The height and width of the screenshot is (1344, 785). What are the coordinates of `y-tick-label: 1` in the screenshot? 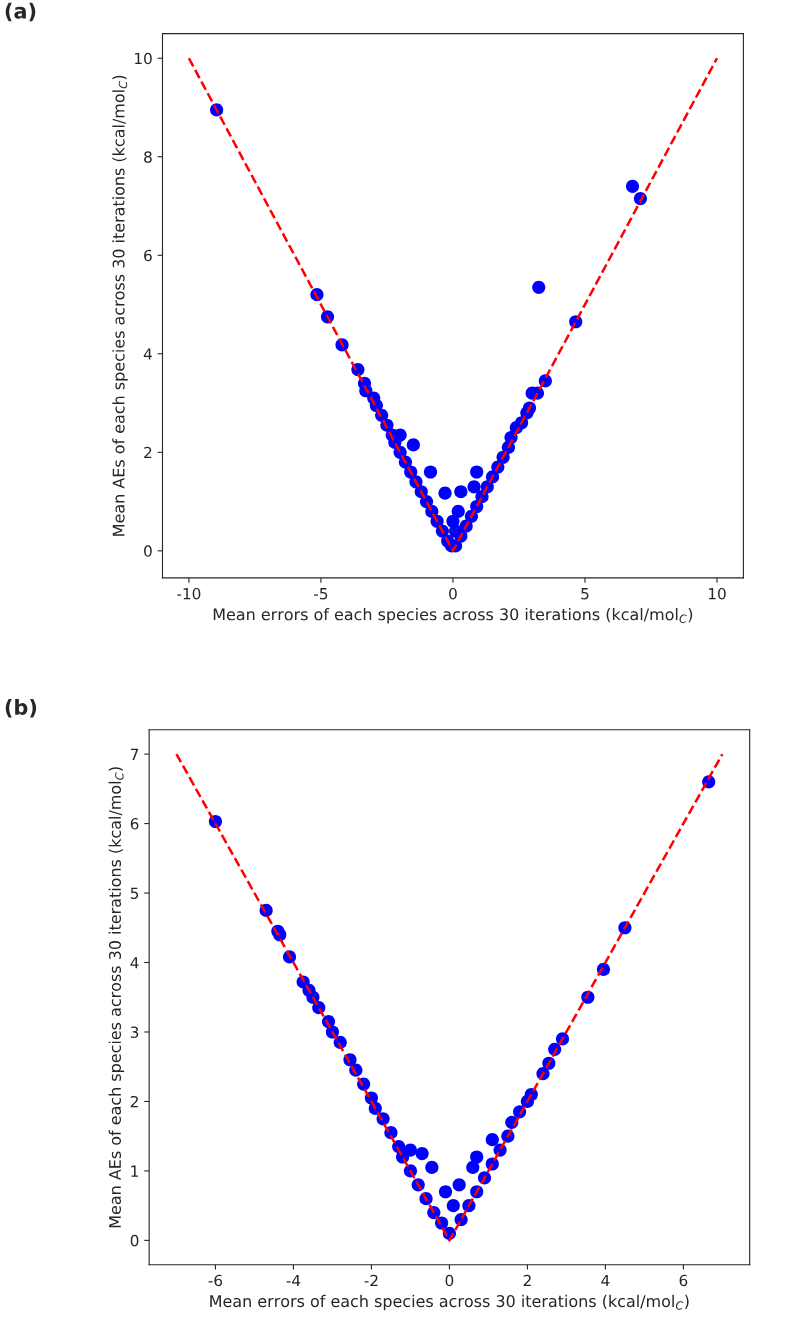 It's located at (135, 1171).